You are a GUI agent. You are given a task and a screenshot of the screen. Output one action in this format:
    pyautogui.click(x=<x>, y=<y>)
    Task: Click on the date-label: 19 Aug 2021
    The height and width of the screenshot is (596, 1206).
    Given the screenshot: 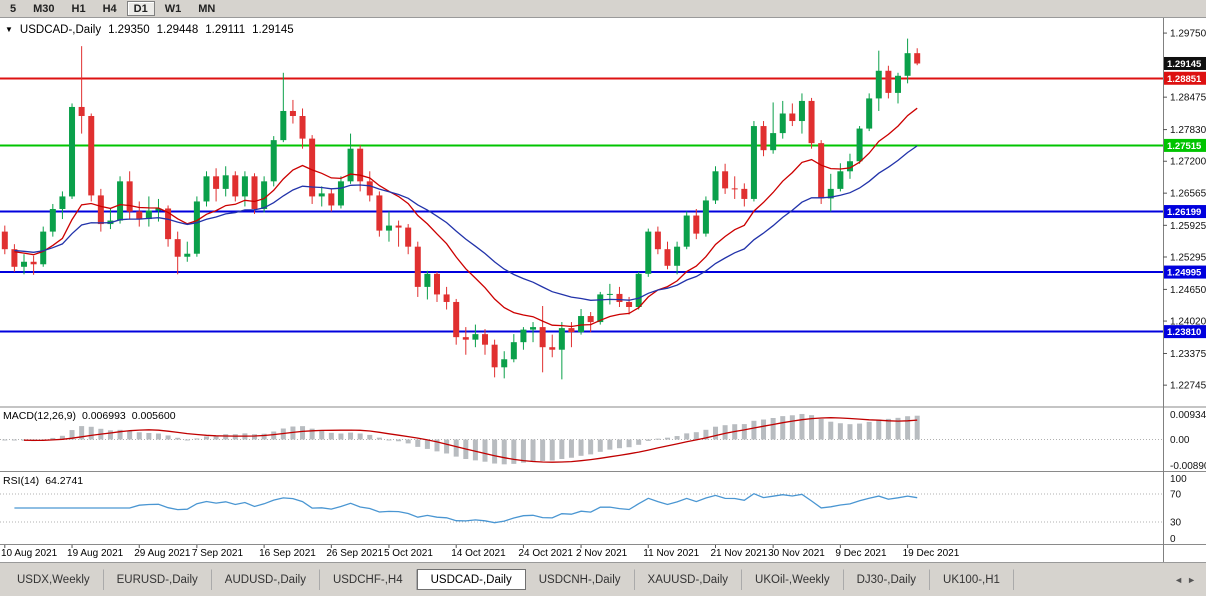 What is the action you would take?
    pyautogui.click(x=95, y=553)
    